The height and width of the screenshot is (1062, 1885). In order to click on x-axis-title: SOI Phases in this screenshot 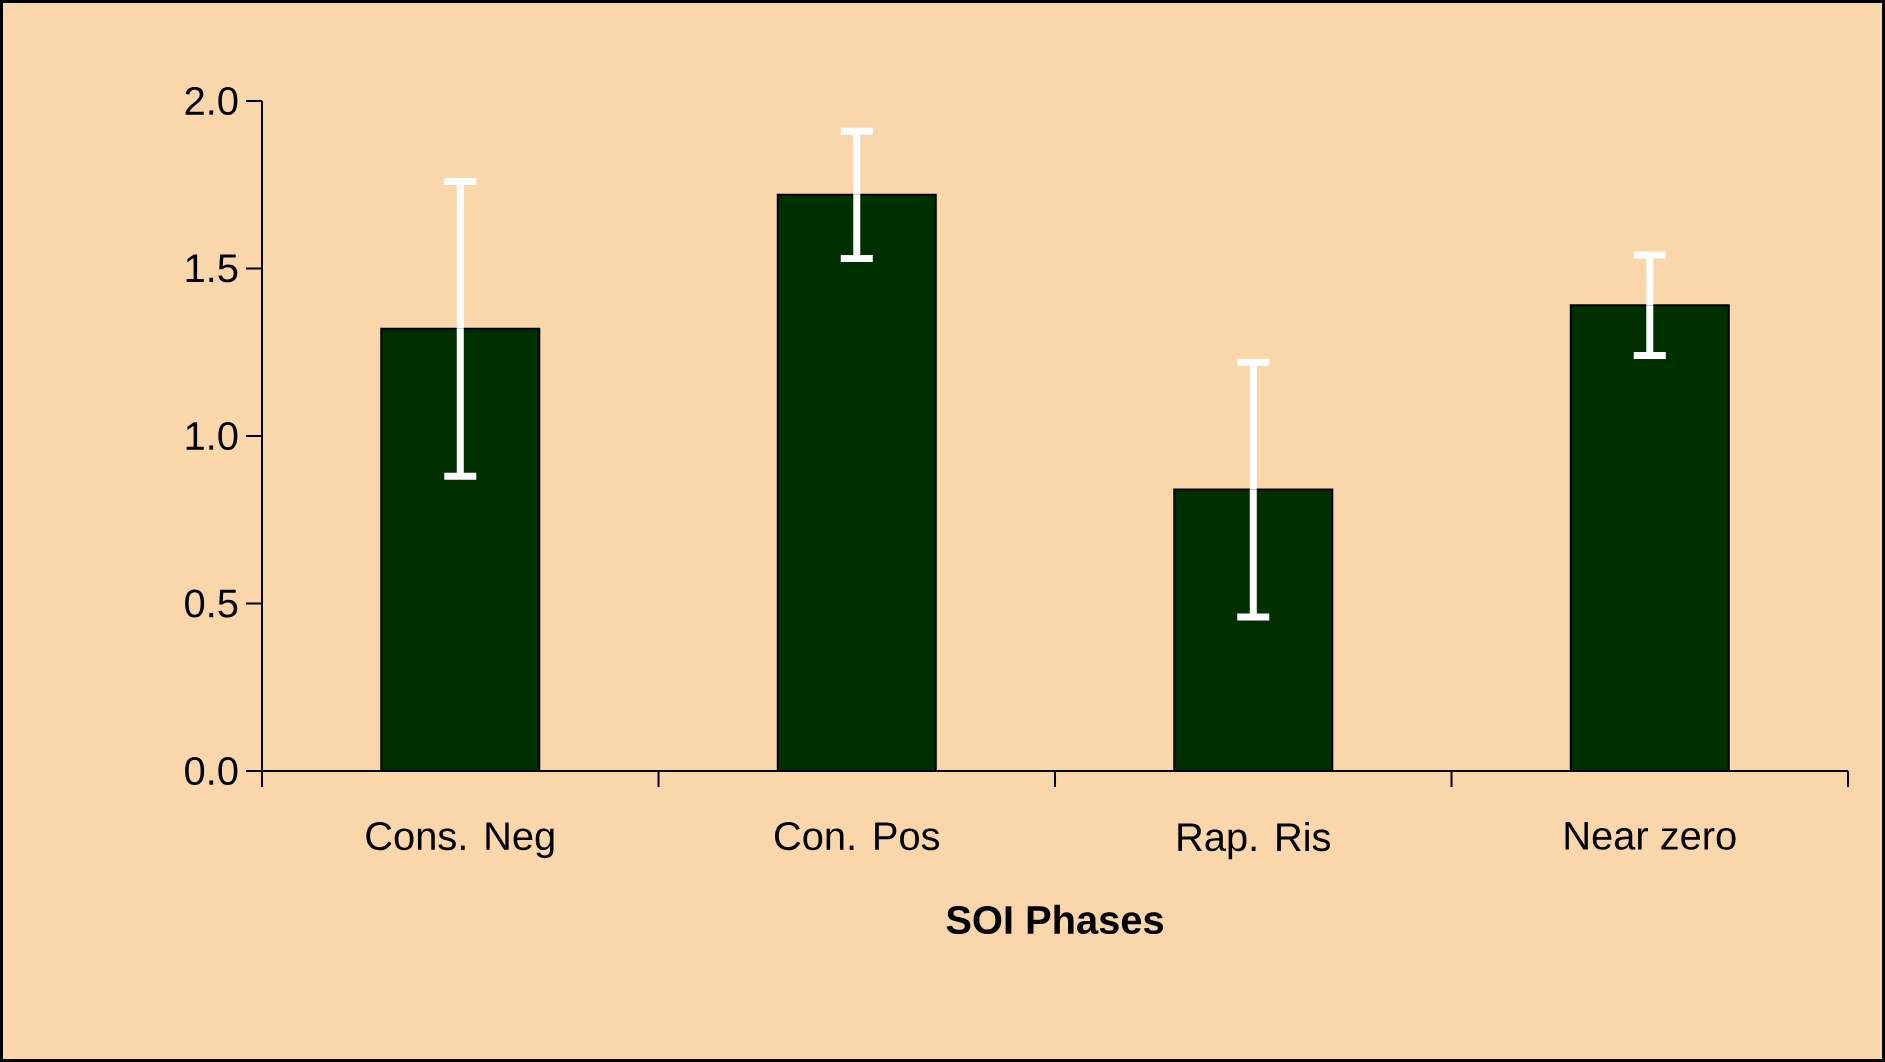, I will do `click(1055, 919)`.